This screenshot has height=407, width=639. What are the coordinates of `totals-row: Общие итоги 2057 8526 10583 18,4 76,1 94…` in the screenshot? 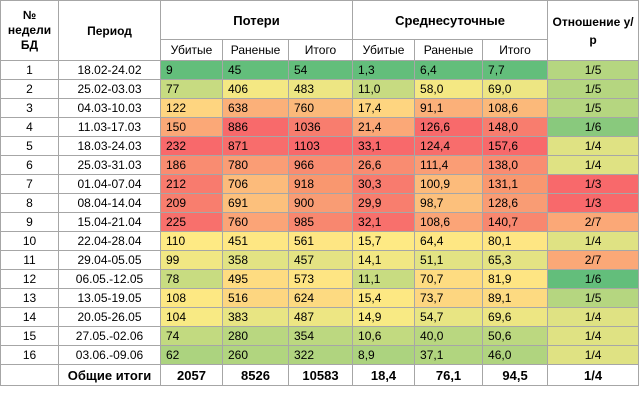 It's located at (319, 375).